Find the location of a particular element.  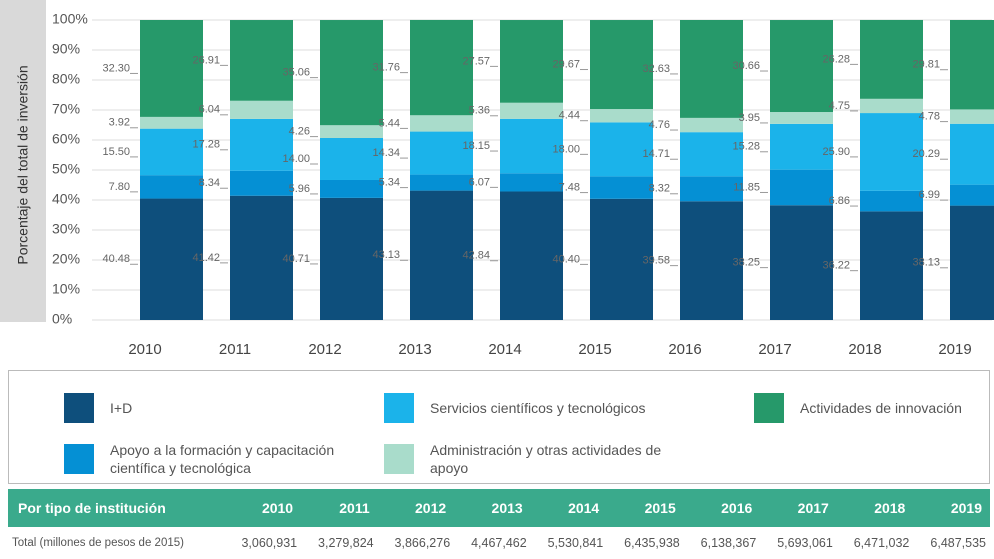

data-label: 14.34 is located at coordinates (386, 153).